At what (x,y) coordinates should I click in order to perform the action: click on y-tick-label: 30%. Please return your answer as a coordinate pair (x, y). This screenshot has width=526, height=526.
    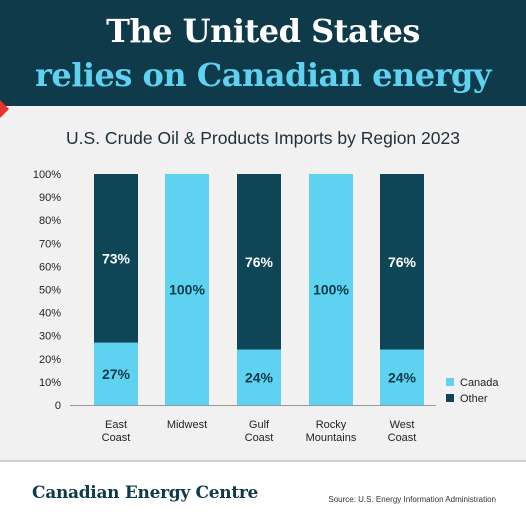
    Looking at the image, I should click on (50, 337).